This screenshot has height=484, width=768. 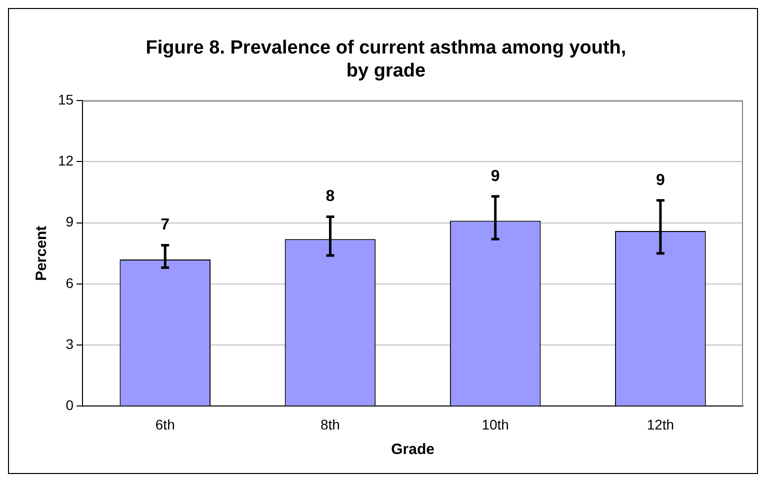 What do you see at coordinates (660, 424) in the screenshot?
I see `x-tick-label: 12th` at bounding box center [660, 424].